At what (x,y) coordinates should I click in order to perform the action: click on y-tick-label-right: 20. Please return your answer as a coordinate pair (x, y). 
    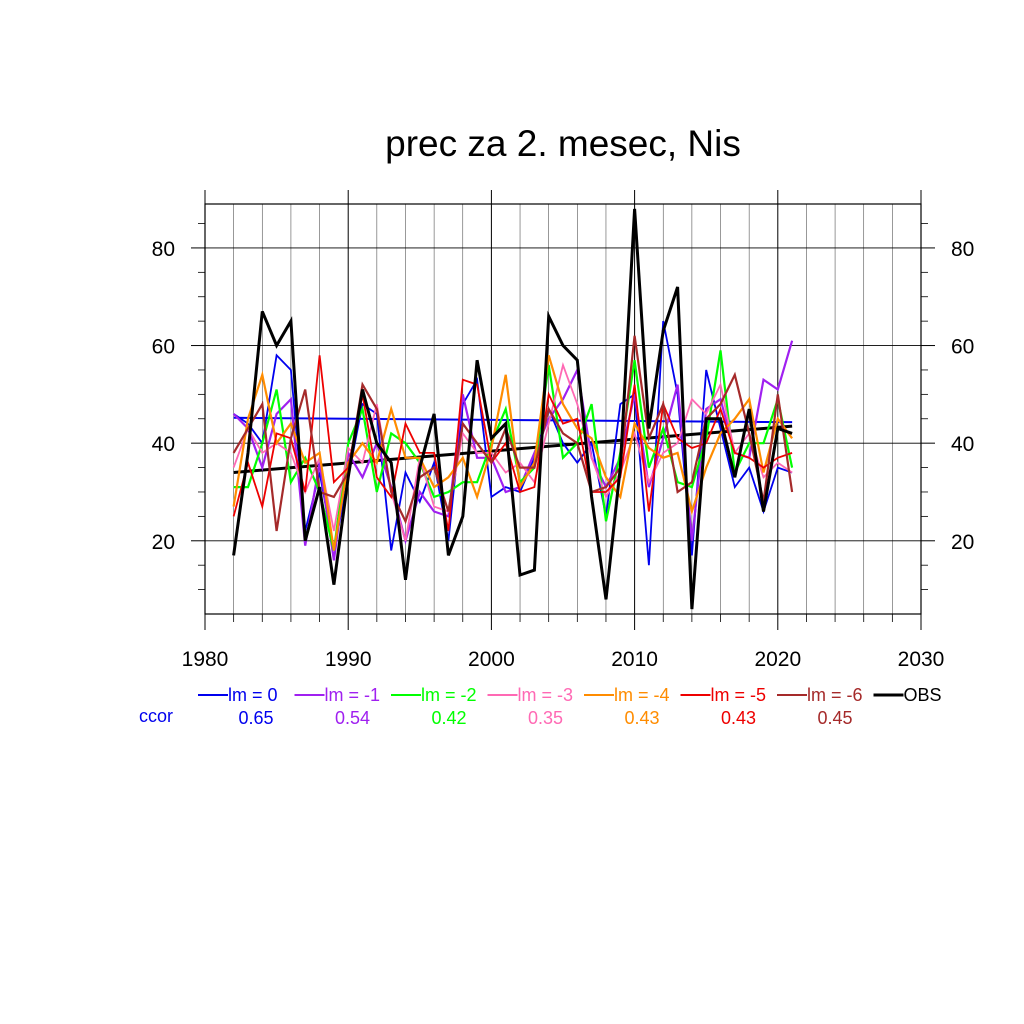
    Looking at the image, I should click on (962, 542).